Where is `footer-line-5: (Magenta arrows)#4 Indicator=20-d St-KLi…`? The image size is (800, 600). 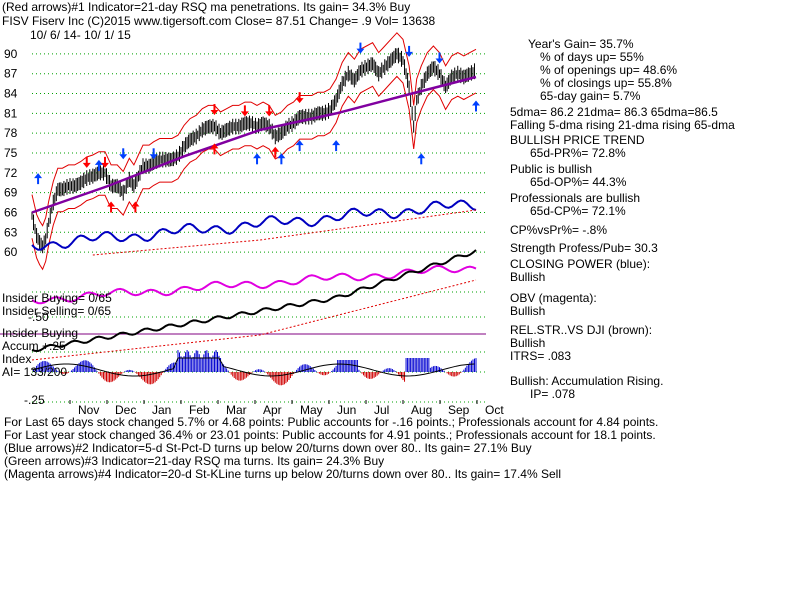 footer-line-5: (Magenta arrows)#4 Indicator=20-d St-KLi… is located at coordinates (282, 474).